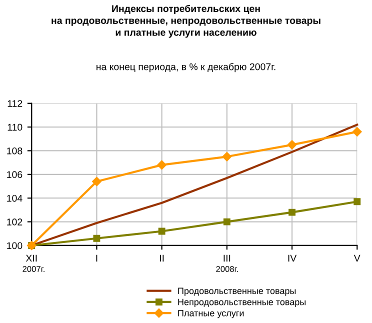 The width and height of the screenshot is (372, 323). What do you see at coordinates (237, 292) in the screenshot?
I see `legend-label: Продовольственные товары` at bounding box center [237, 292].